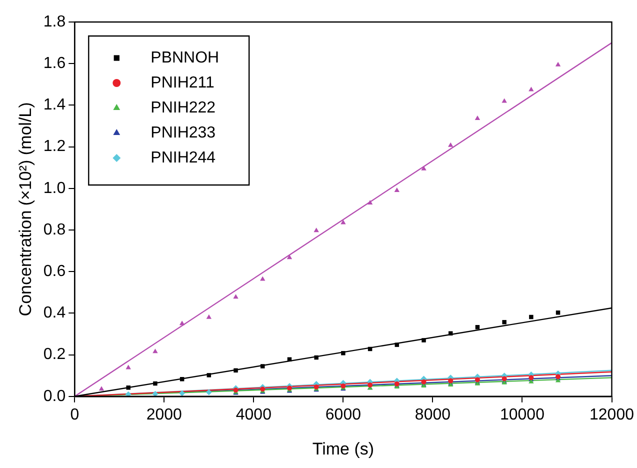  Describe the element at coordinates (182, 83) in the screenshot. I see `legend-label: PNIH211` at that location.